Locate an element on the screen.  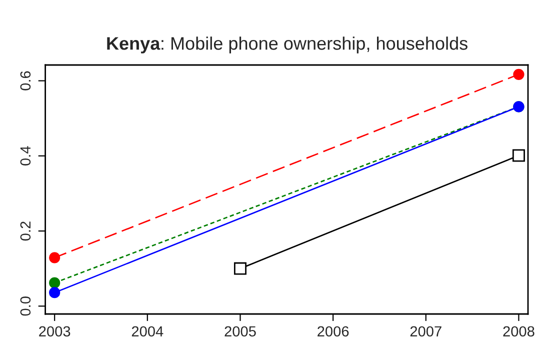
chart-title: Kenya: Mobile phone ownership, households is located at coordinates (287, 45).